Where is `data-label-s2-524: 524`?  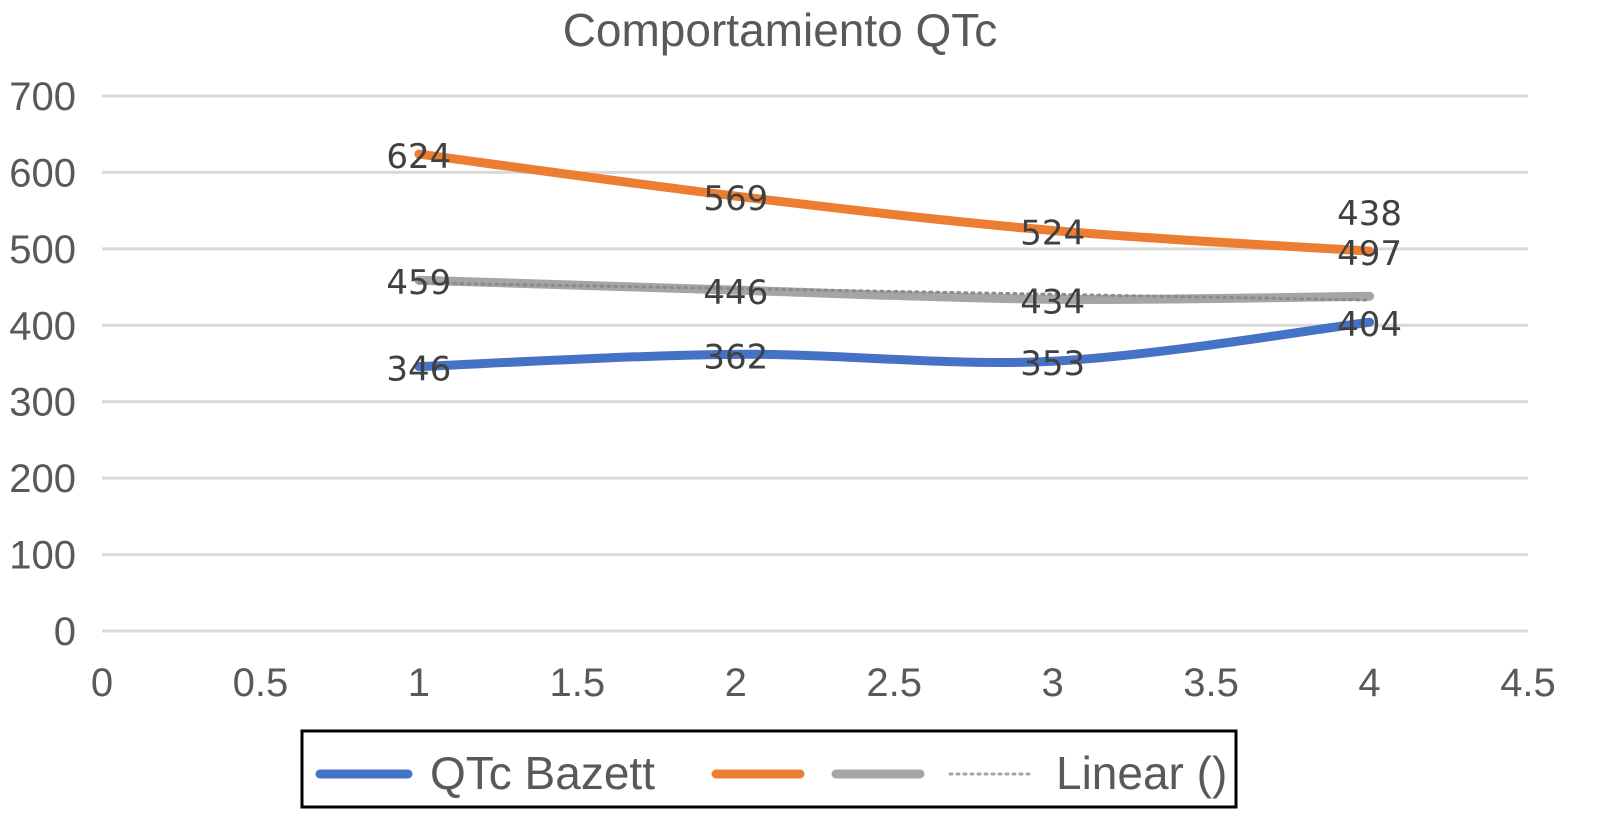 data-label-s2-524: 524 is located at coordinates (1052, 234).